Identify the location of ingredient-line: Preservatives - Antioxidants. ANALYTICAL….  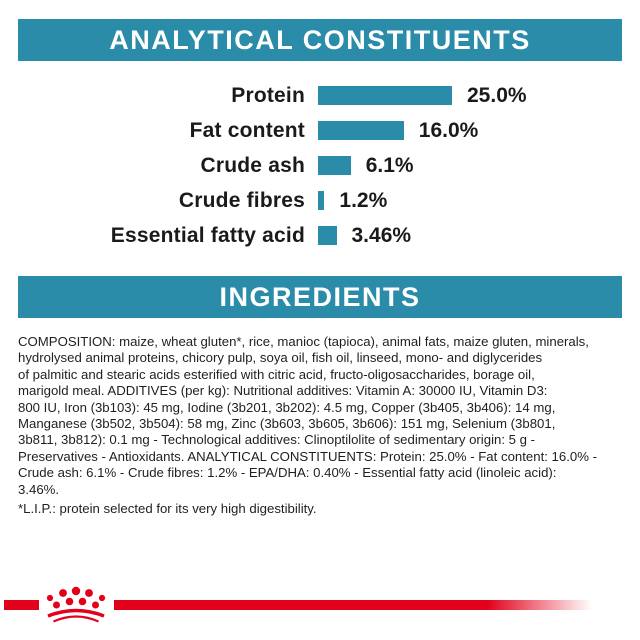
(308, 456).